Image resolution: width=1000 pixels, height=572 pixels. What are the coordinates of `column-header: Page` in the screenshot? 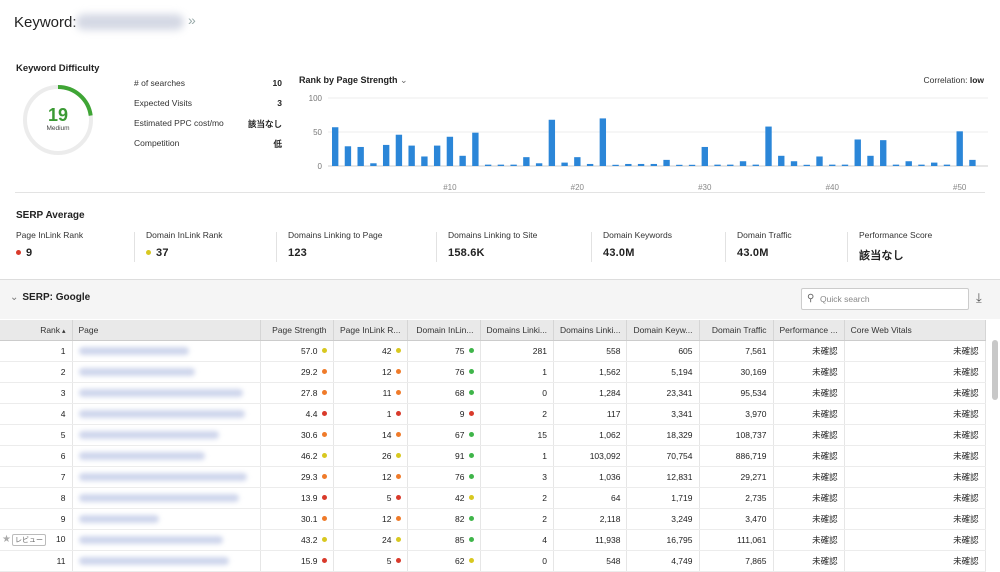 It's located at (166, 330).